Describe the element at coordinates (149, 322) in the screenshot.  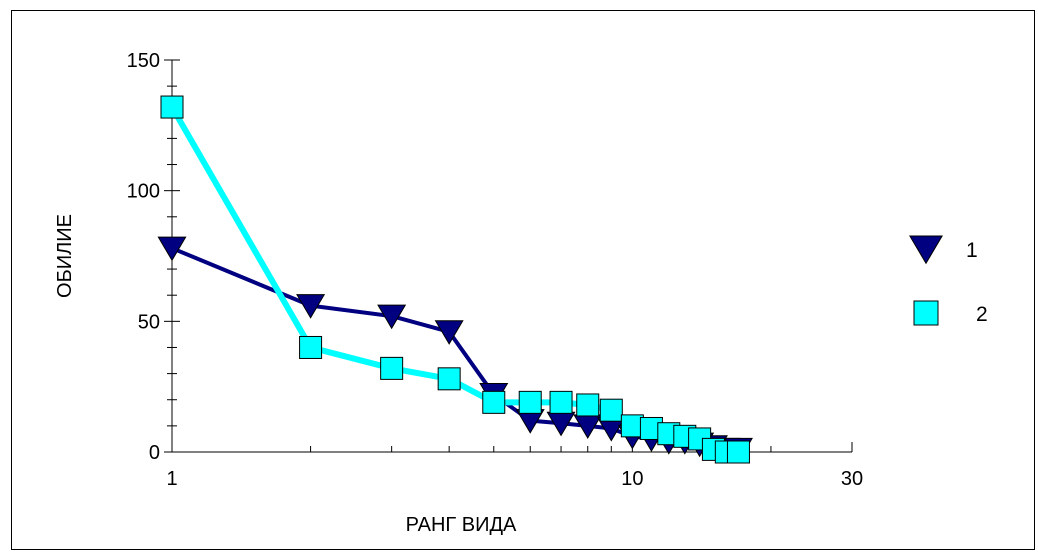
I see `y-tick-label: 50` at that location.